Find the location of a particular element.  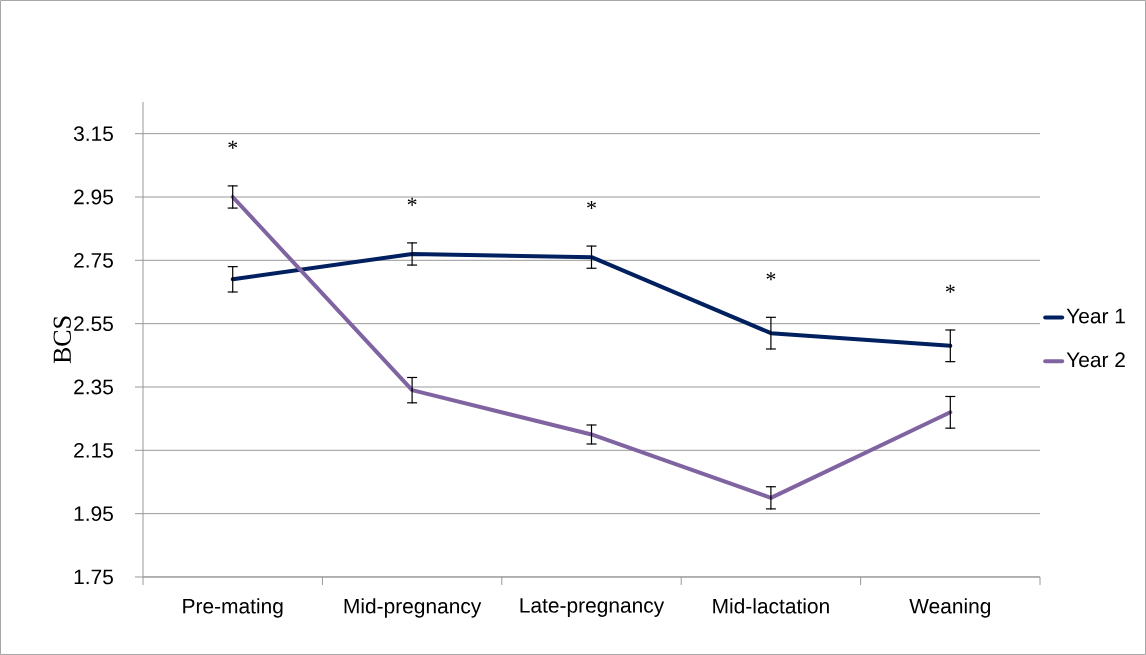

legend-label: Year 1 is located at coordinates (1095, 316).